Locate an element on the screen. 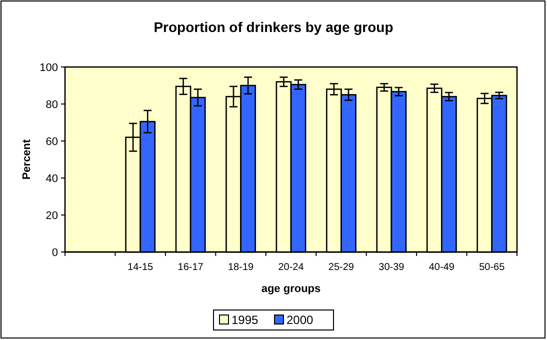 This screenshot has height=340, width=547. x-tick-label: 20-24 is located at coordinates (291, 267).